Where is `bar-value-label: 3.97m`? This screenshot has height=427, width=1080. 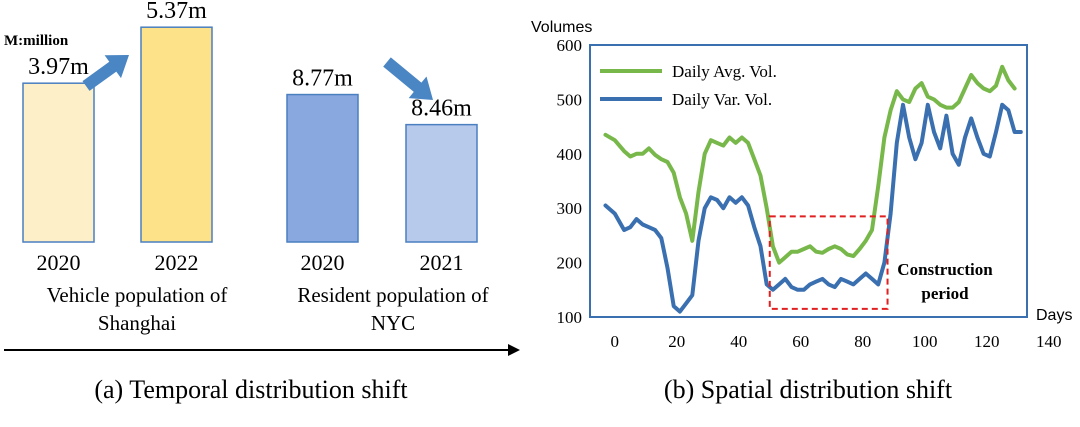
bar-value-label: 3.97m is located at coordinates (58, 67).